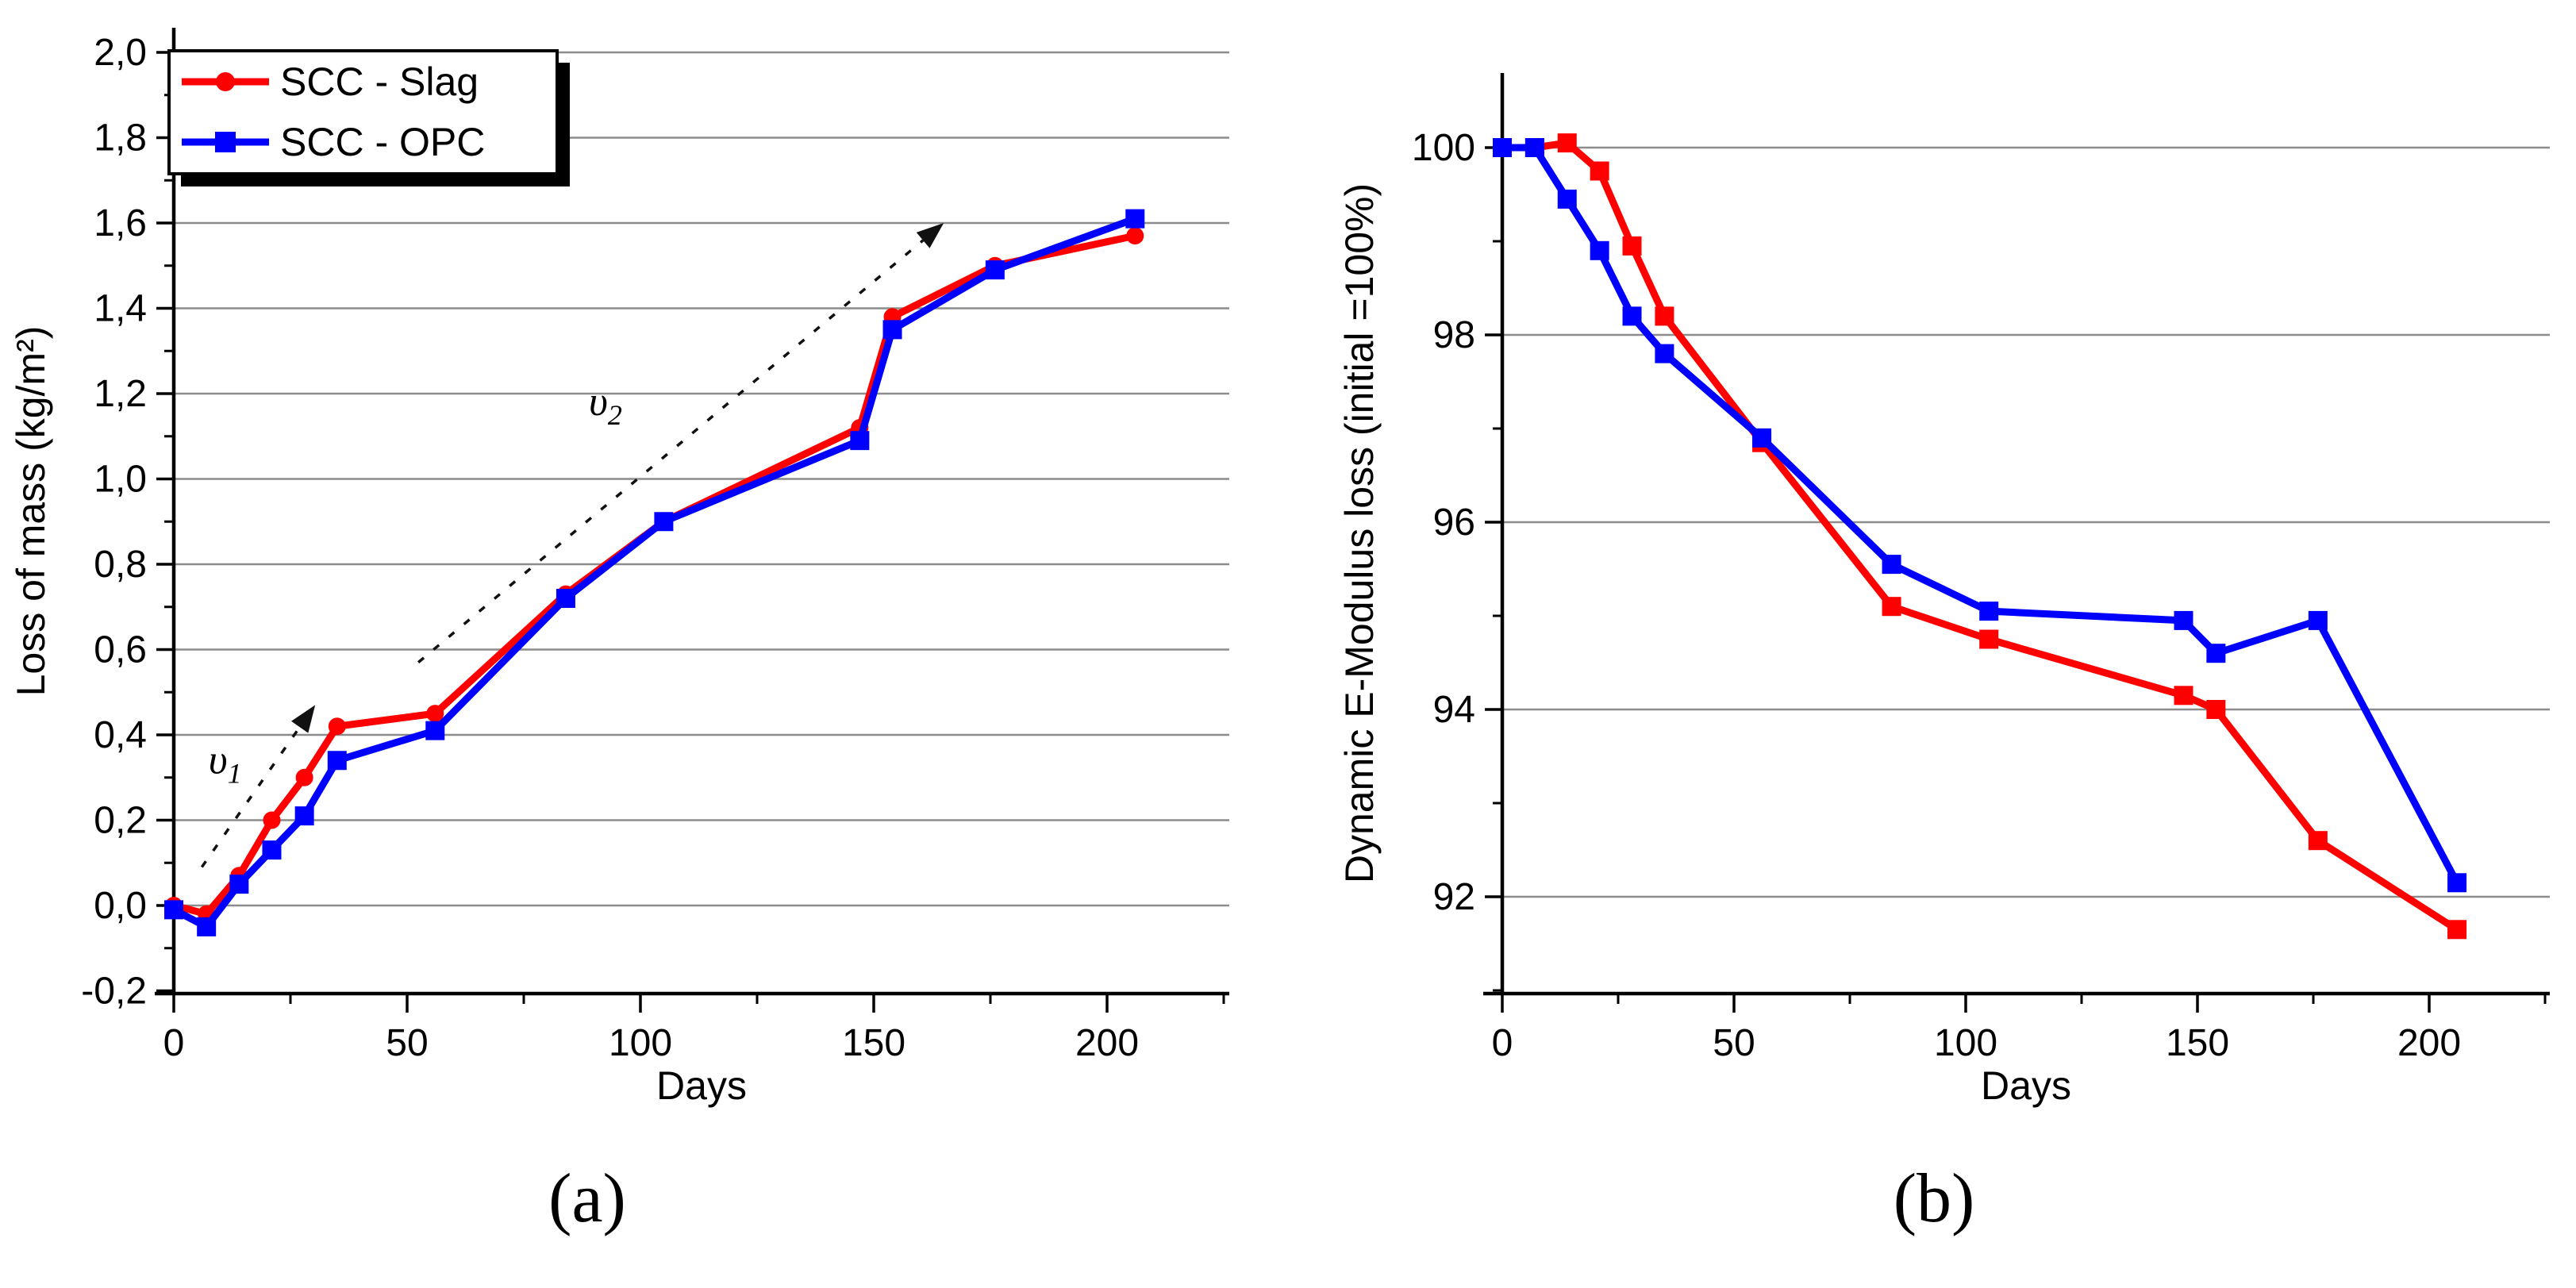  I want to click on y-tick-label: 1,8, so click(120, 138).